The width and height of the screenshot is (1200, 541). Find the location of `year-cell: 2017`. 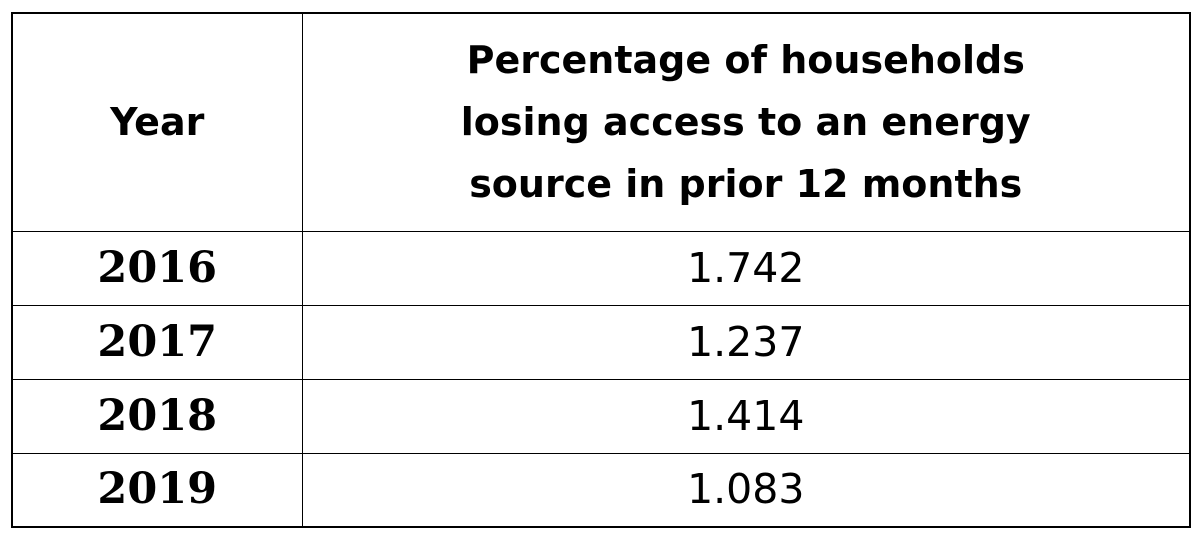

year-cell: 2017 is located at coordinates (157, 342).